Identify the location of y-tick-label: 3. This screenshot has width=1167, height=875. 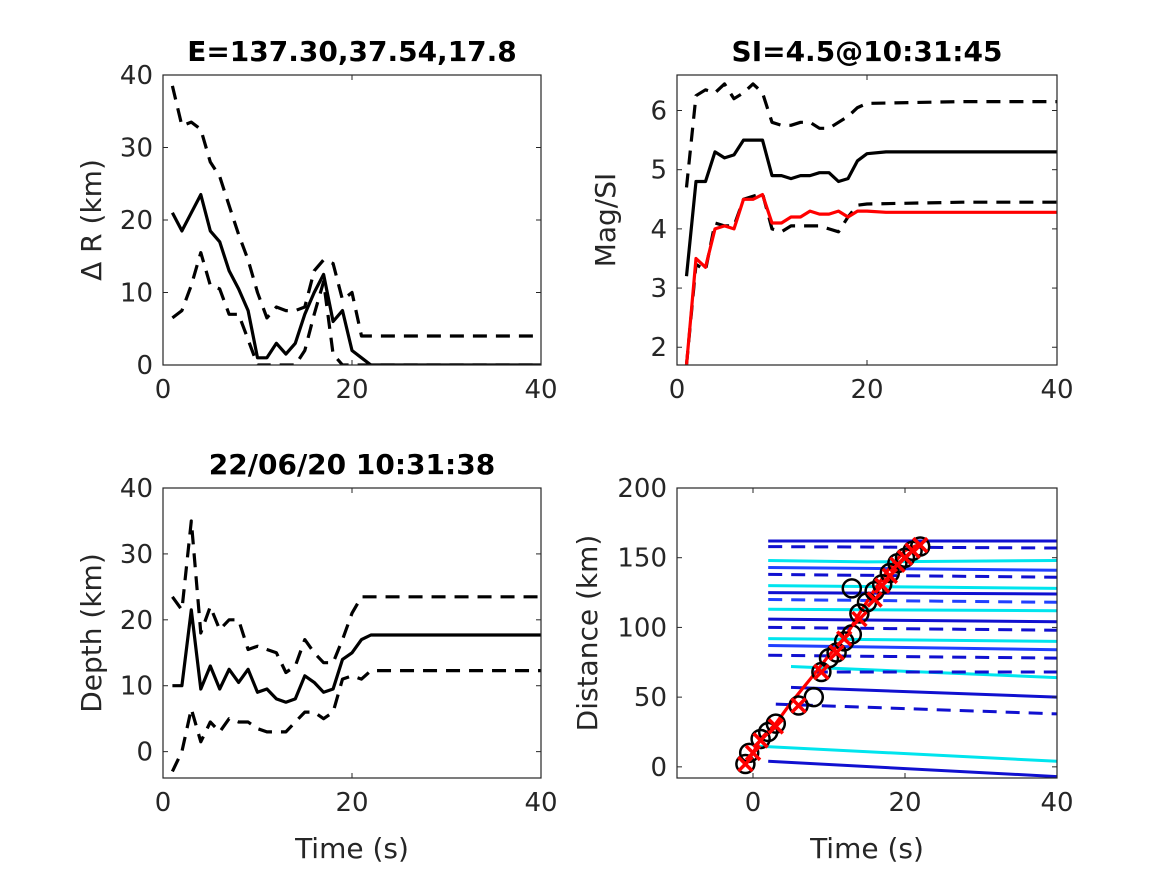
(658, 289).